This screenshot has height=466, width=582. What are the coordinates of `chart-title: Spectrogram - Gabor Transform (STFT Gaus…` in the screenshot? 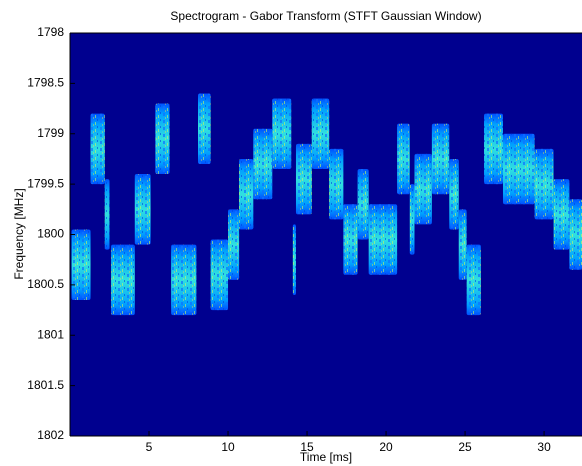 It's located at (325, 16).